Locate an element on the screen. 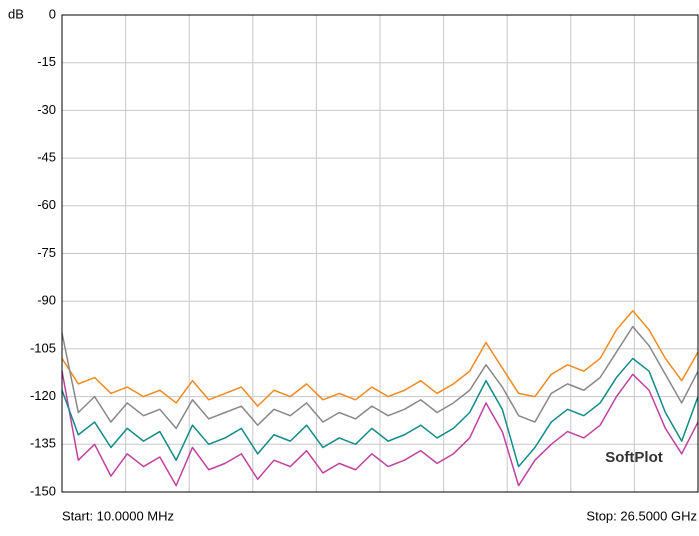 The width and height of the screenshot is (699, 536). start-label: Start: 10.0000 MHz is located at coordinates (118, 515).